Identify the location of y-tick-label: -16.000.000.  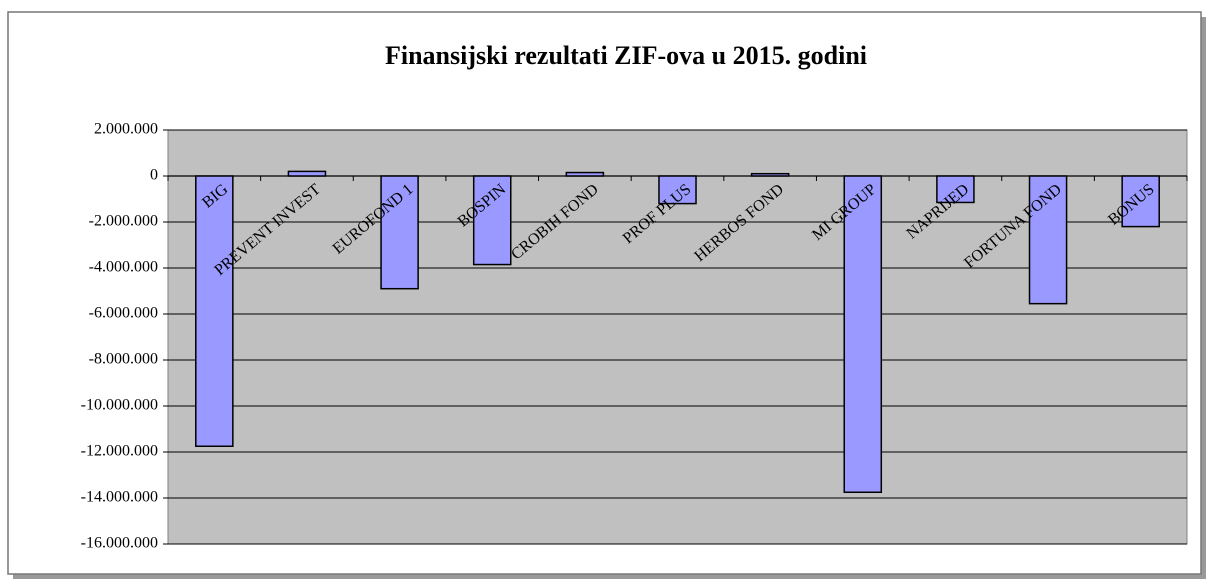
(119, 543).